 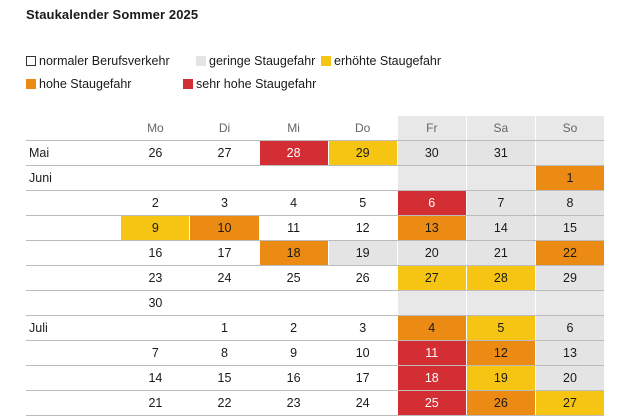 I want to click on legend-swatch-high, so click(x=31, y=83).